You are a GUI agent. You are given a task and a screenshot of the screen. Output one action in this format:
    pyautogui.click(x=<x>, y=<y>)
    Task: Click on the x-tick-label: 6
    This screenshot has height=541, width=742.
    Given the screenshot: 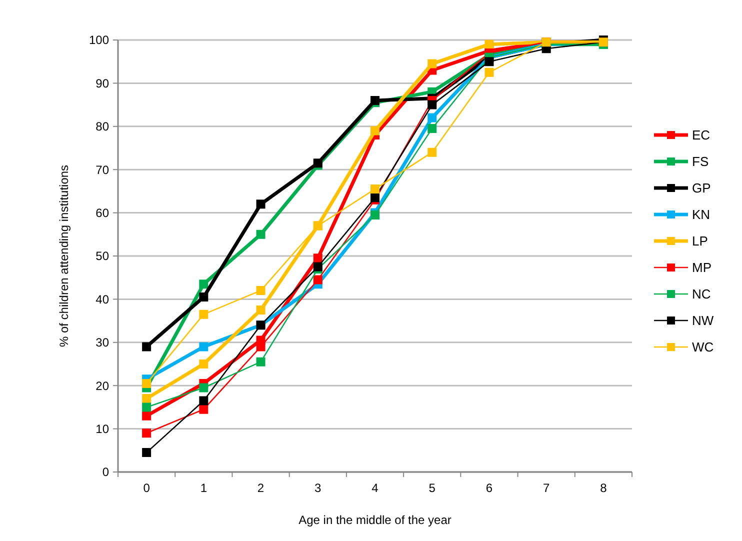 What is the action you would take?
    pyautogui.click(x=489, y=488)
    